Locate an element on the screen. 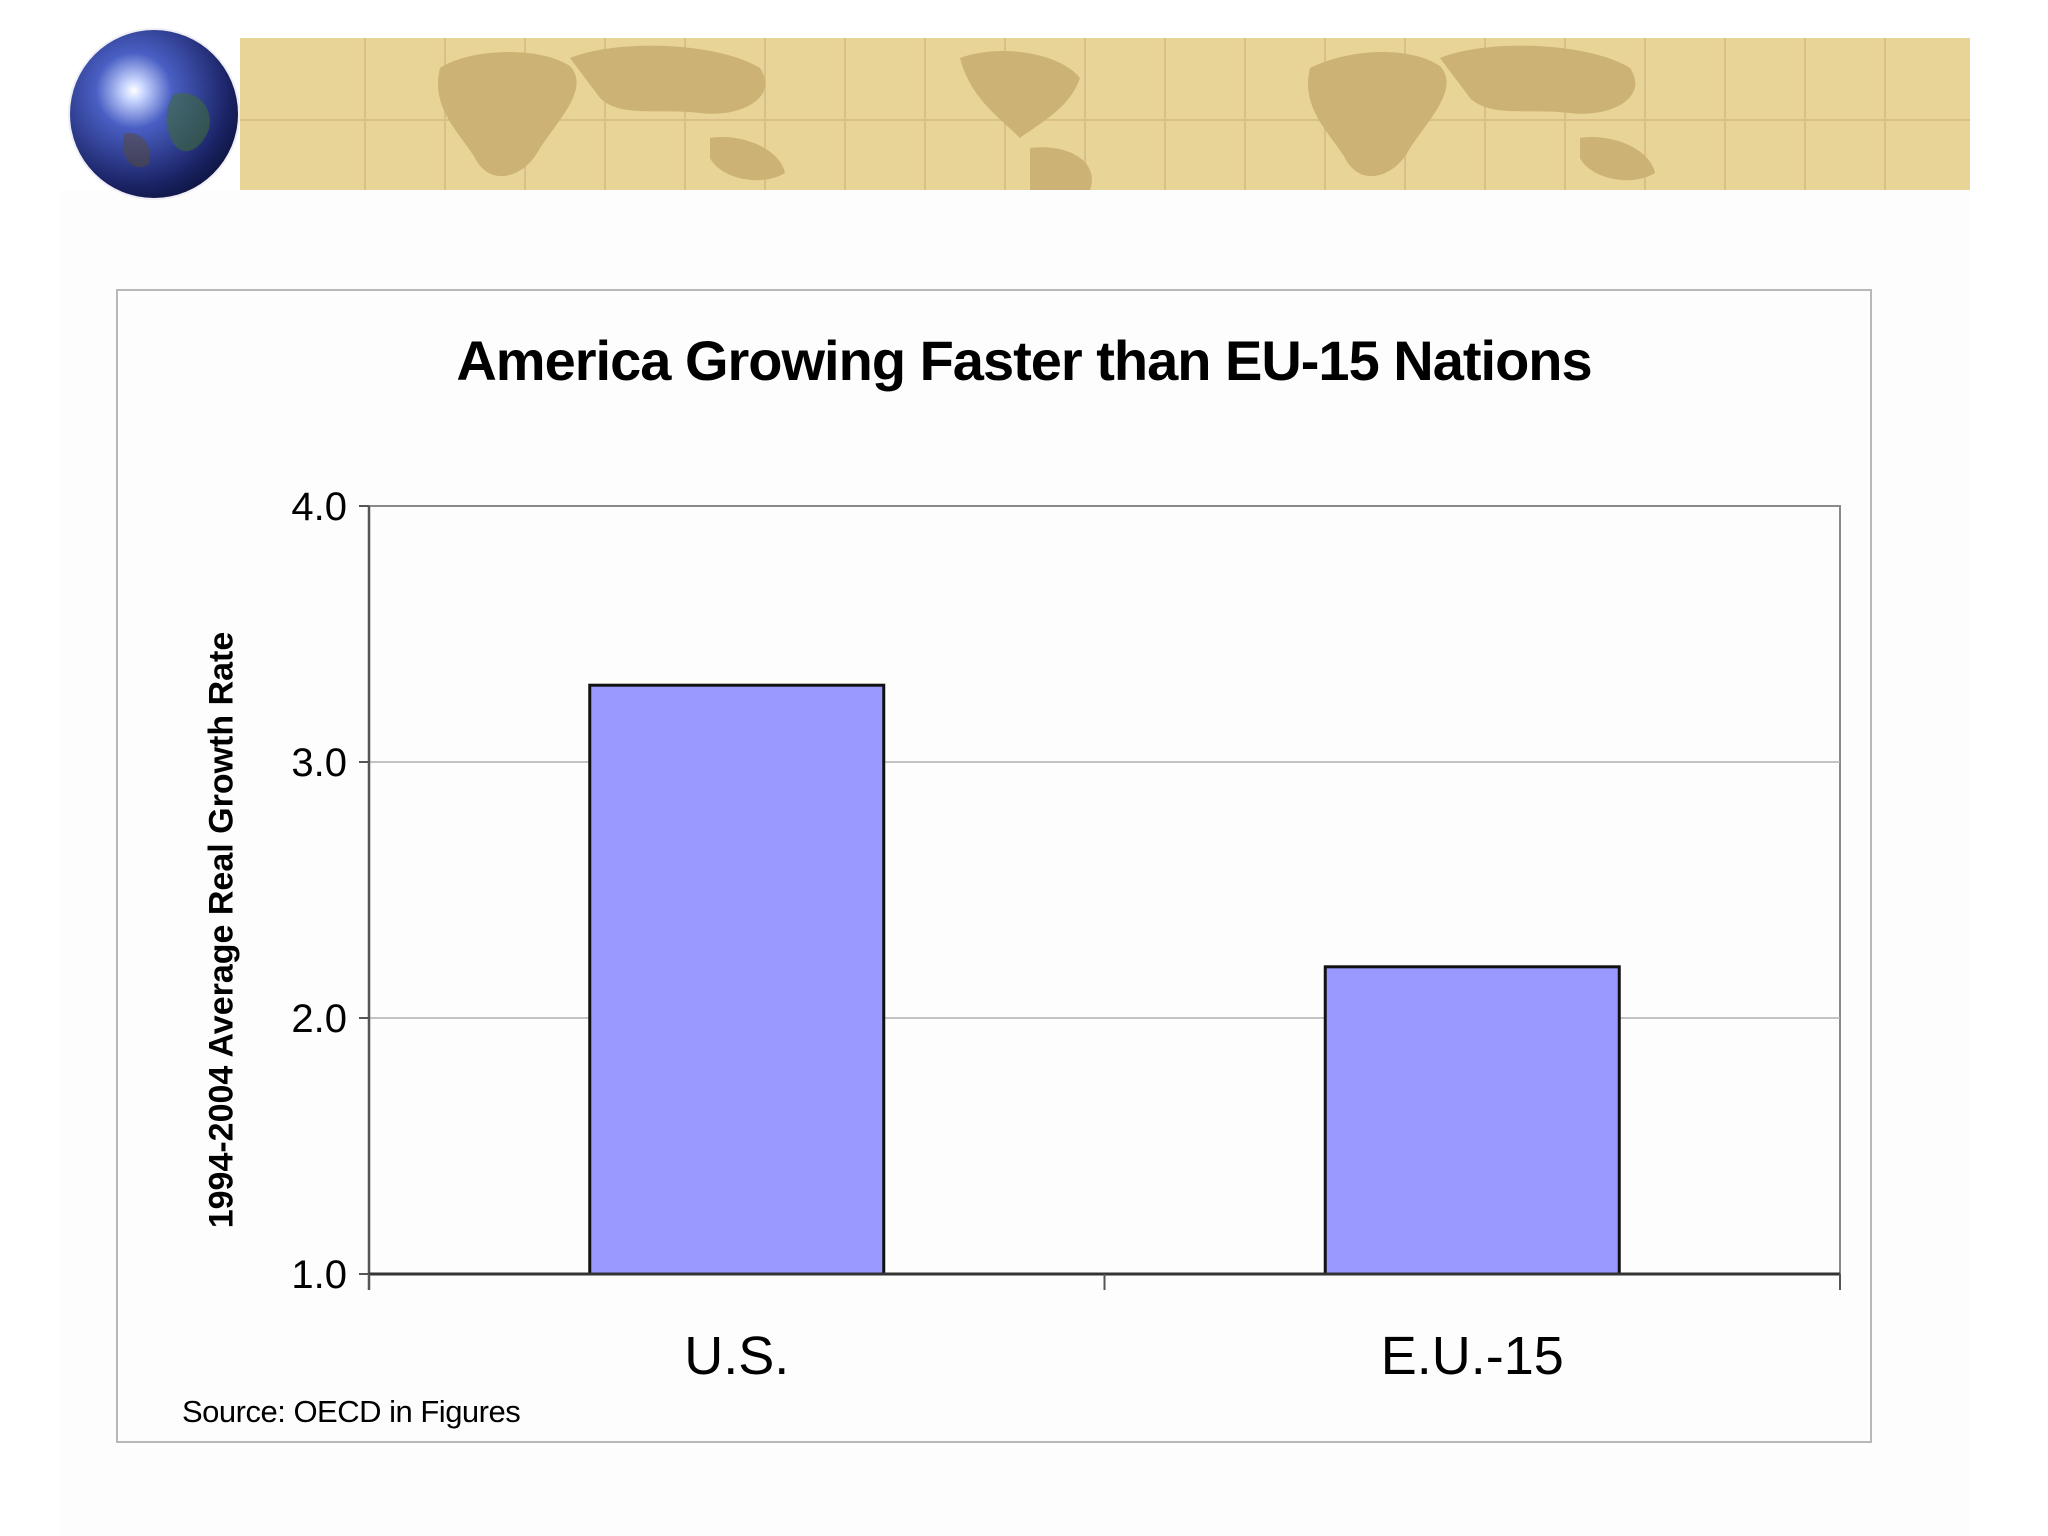 The height and width of the screenshot is (1536, 2048). y-tick-label: 1.0 is located at coordinates (319, 1275).